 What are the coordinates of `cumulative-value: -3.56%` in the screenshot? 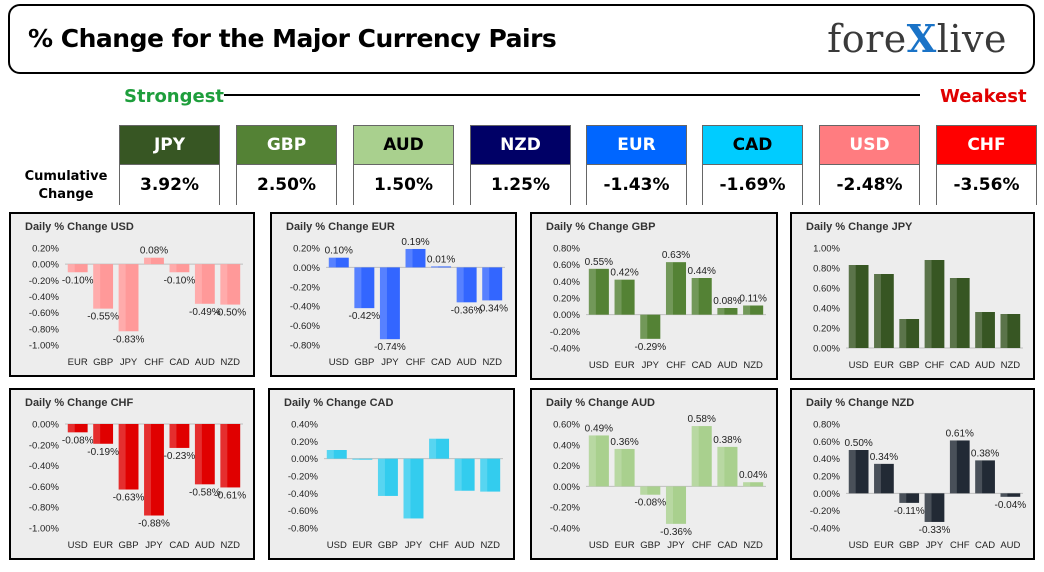 It's located at (986, 185).